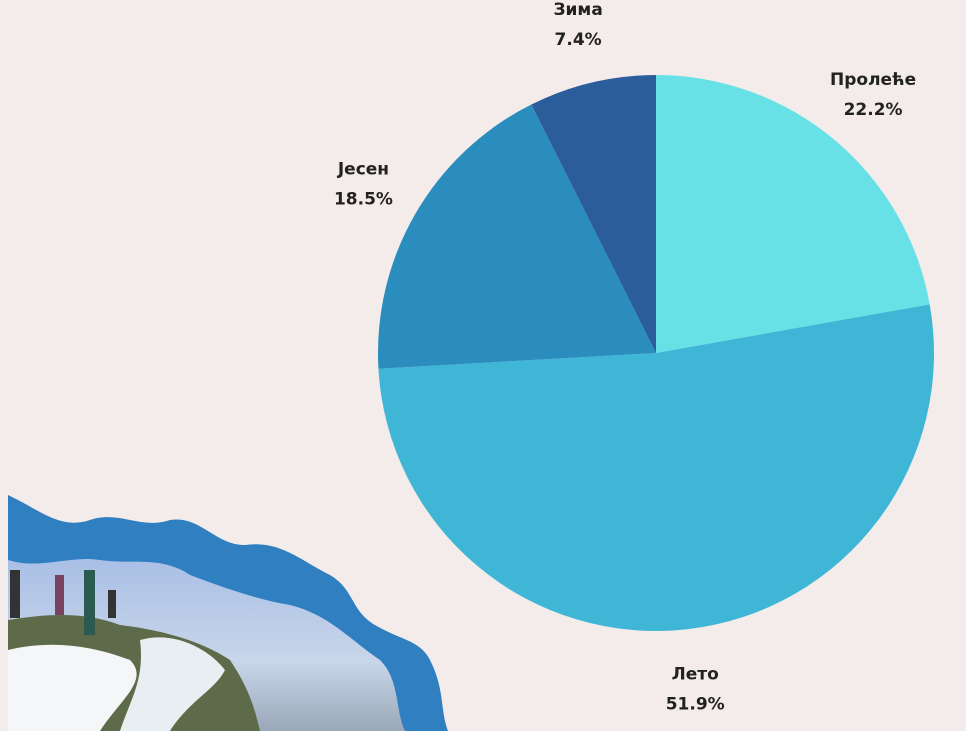  What do you see at coordinates (873, 110) in the screenshot?
I see `slice-value-label: 22.2%` at bounding box center [873, 110].